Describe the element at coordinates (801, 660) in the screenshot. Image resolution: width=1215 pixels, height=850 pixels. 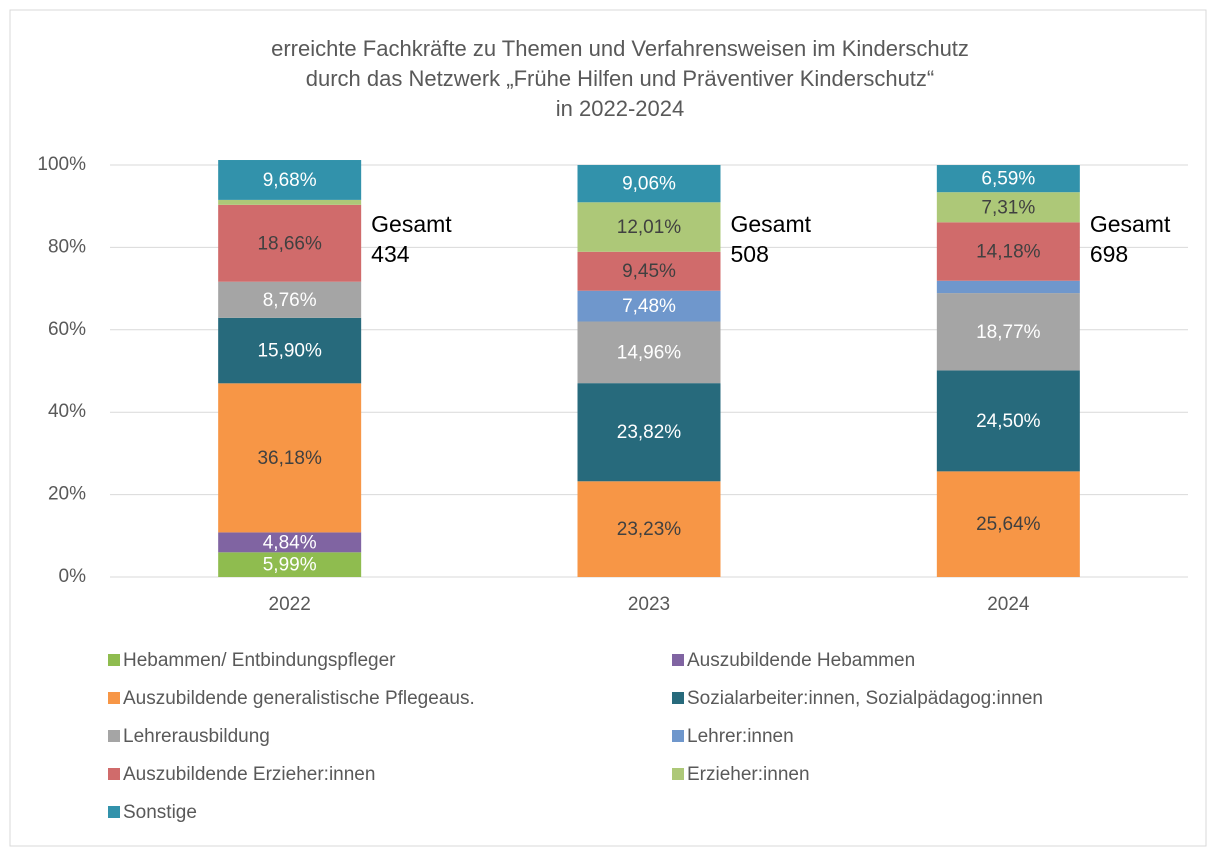
I see `legend-label: Auszubildende Hebammen` at that location.